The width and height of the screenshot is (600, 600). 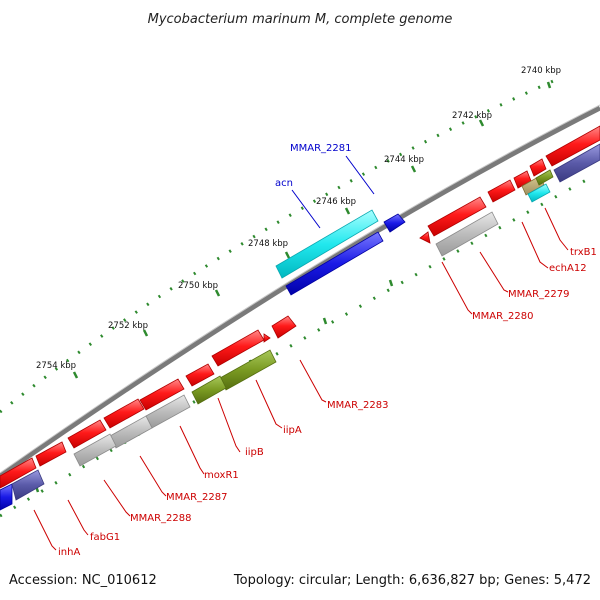 I want to click on gene-acn, so click(x=334, y=263).